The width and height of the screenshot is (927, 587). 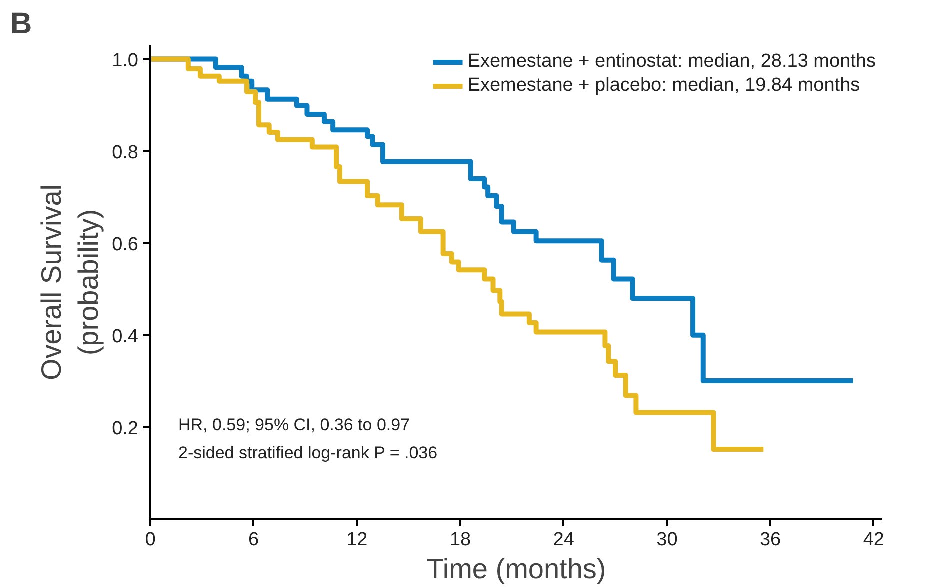 I want to click on y-tick-label: 0.6, so click(x=125, y=245).